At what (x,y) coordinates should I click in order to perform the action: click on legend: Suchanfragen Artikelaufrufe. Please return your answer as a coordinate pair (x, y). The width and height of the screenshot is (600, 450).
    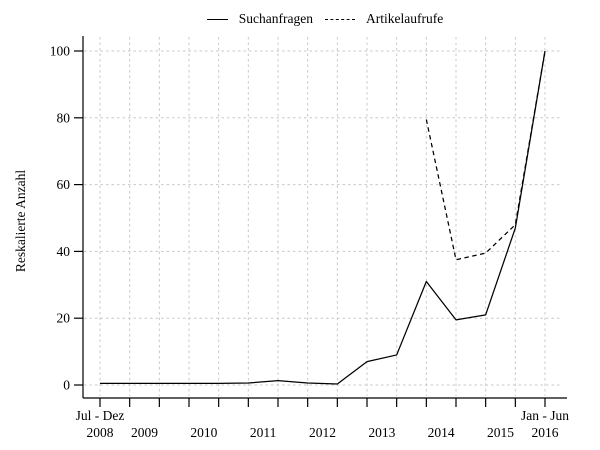
    Looking at the image, I should click on (312, 19).